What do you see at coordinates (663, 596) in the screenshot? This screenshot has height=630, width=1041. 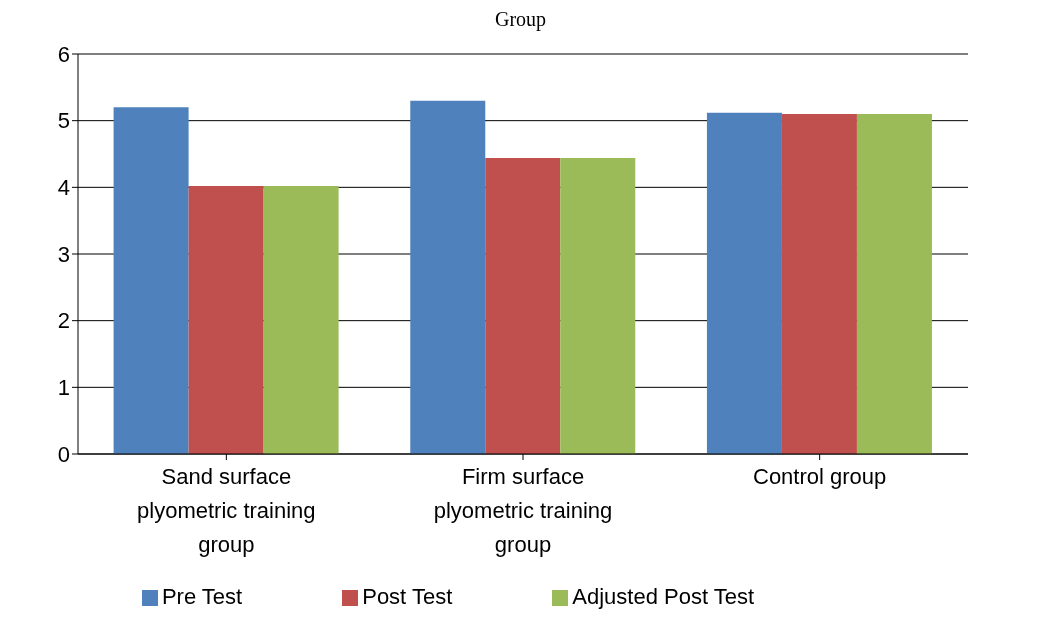 I see `legend-label: Adjusted Post Test` at bounding box center [663, 596].